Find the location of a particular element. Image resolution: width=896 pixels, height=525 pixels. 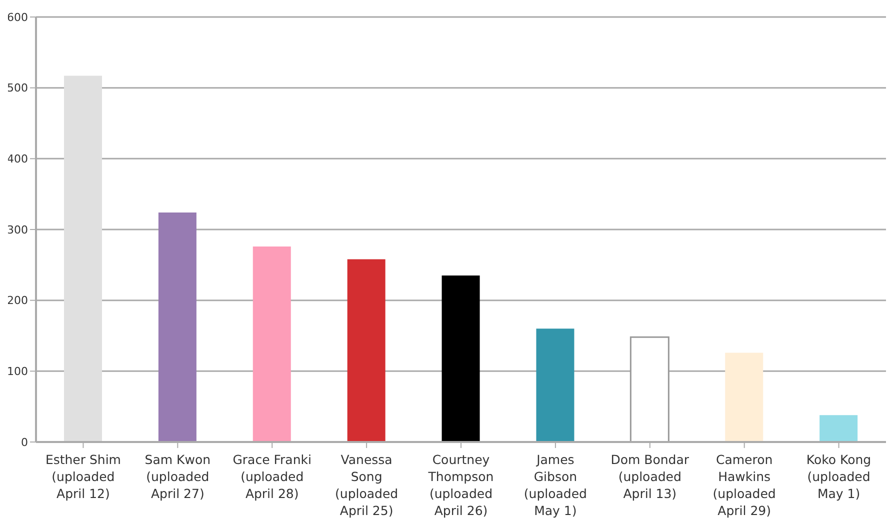

x-tick-label: Koko Kong (uploaded May 1) is located at coordinates (839, 476).